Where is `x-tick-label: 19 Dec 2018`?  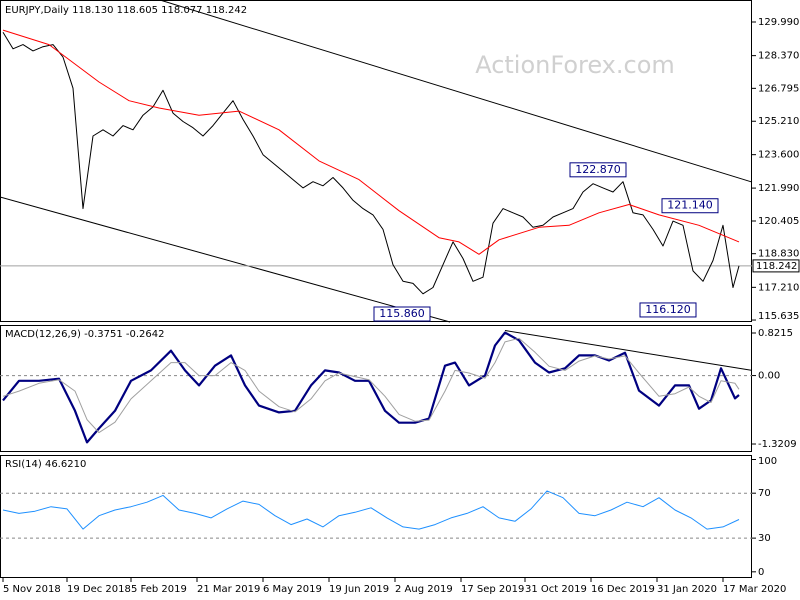 x-tick-label: 19 Dec 2018 is located at coordinates (99, 589).